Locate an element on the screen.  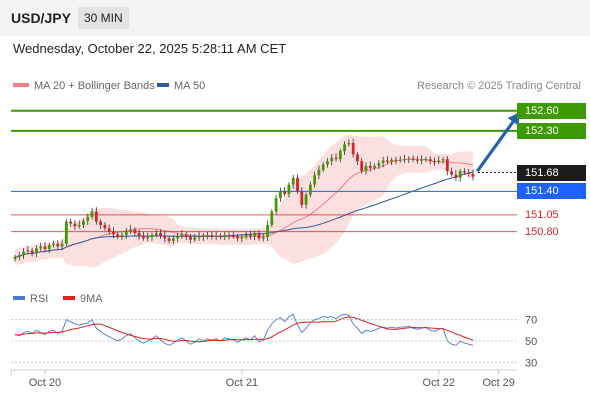
ma20-legend-label: MA 20 + Bollinger Bands is located at coordinates (94, 86).